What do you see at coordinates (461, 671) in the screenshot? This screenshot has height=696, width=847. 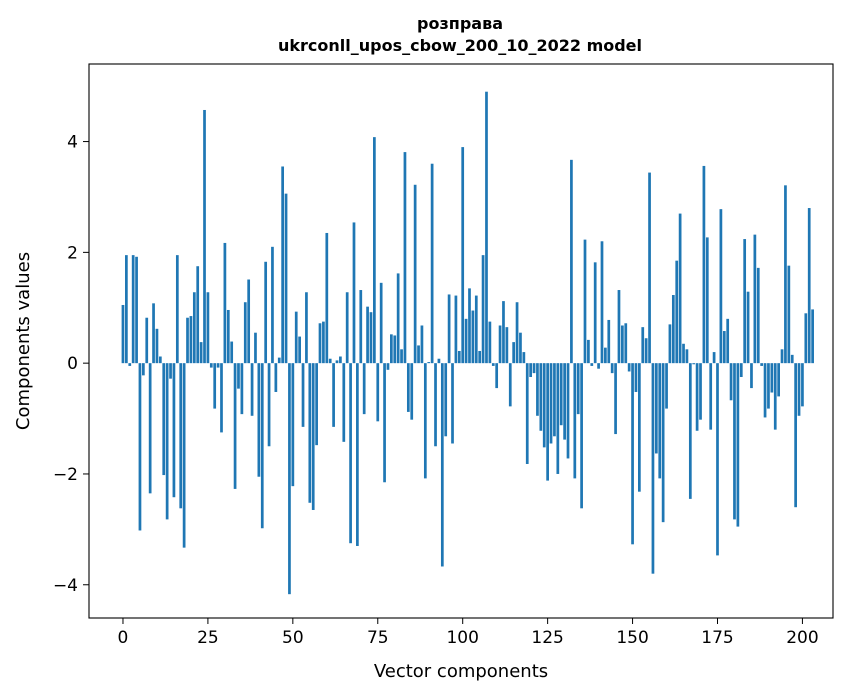 I see `x-axis-label: Vector components` at bounding box center [461, 671].